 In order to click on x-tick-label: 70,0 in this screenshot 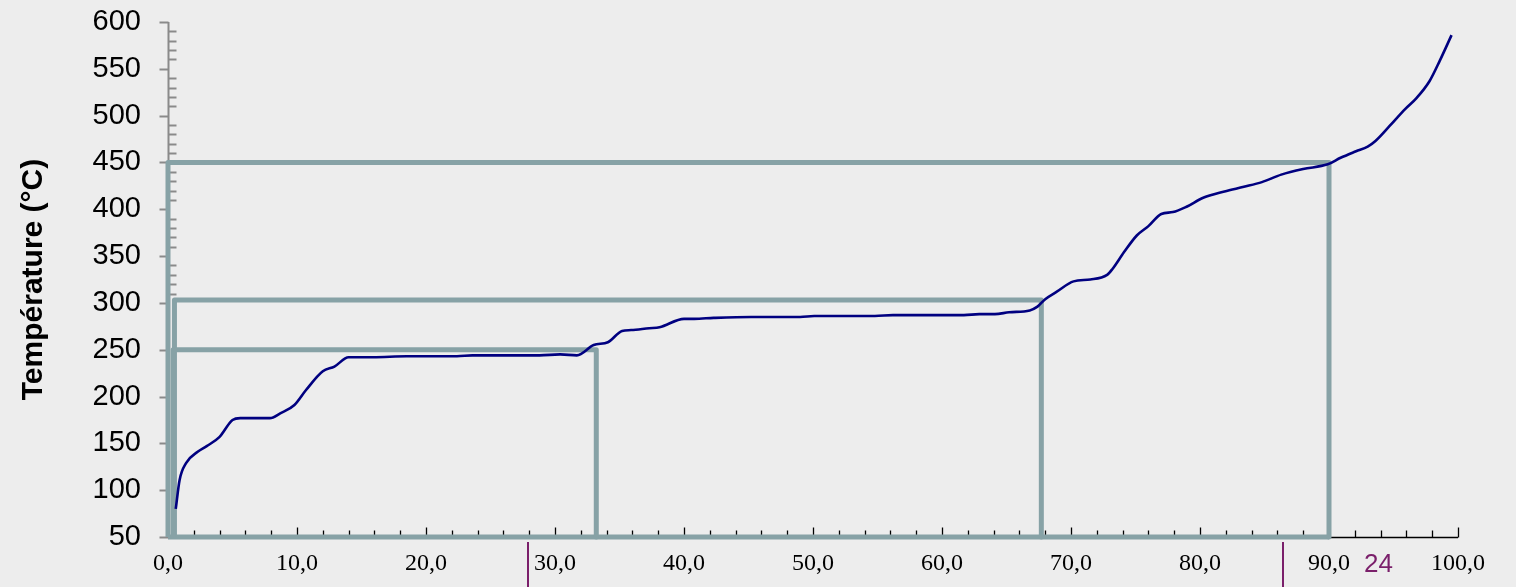, I will do `click(1071, 561)`.